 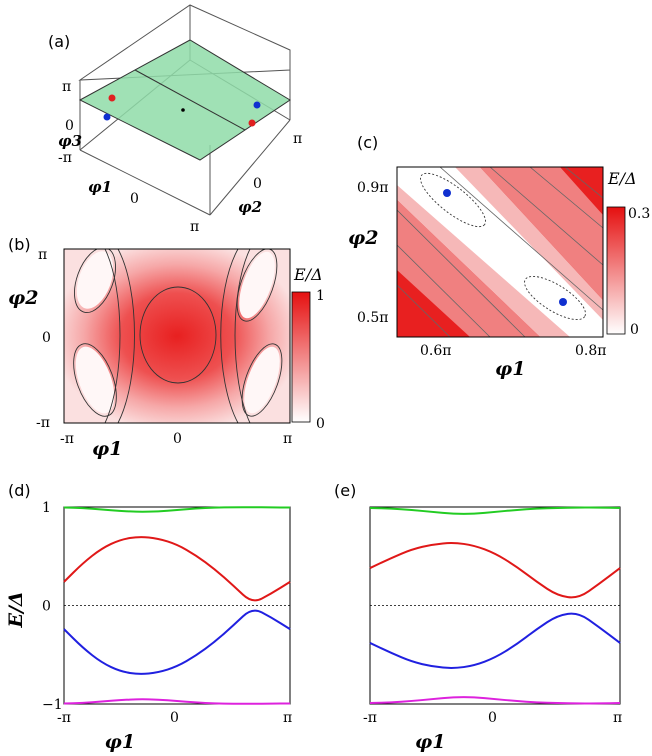 I want to click on b-xtick: 0, so click(x=177, y=439).